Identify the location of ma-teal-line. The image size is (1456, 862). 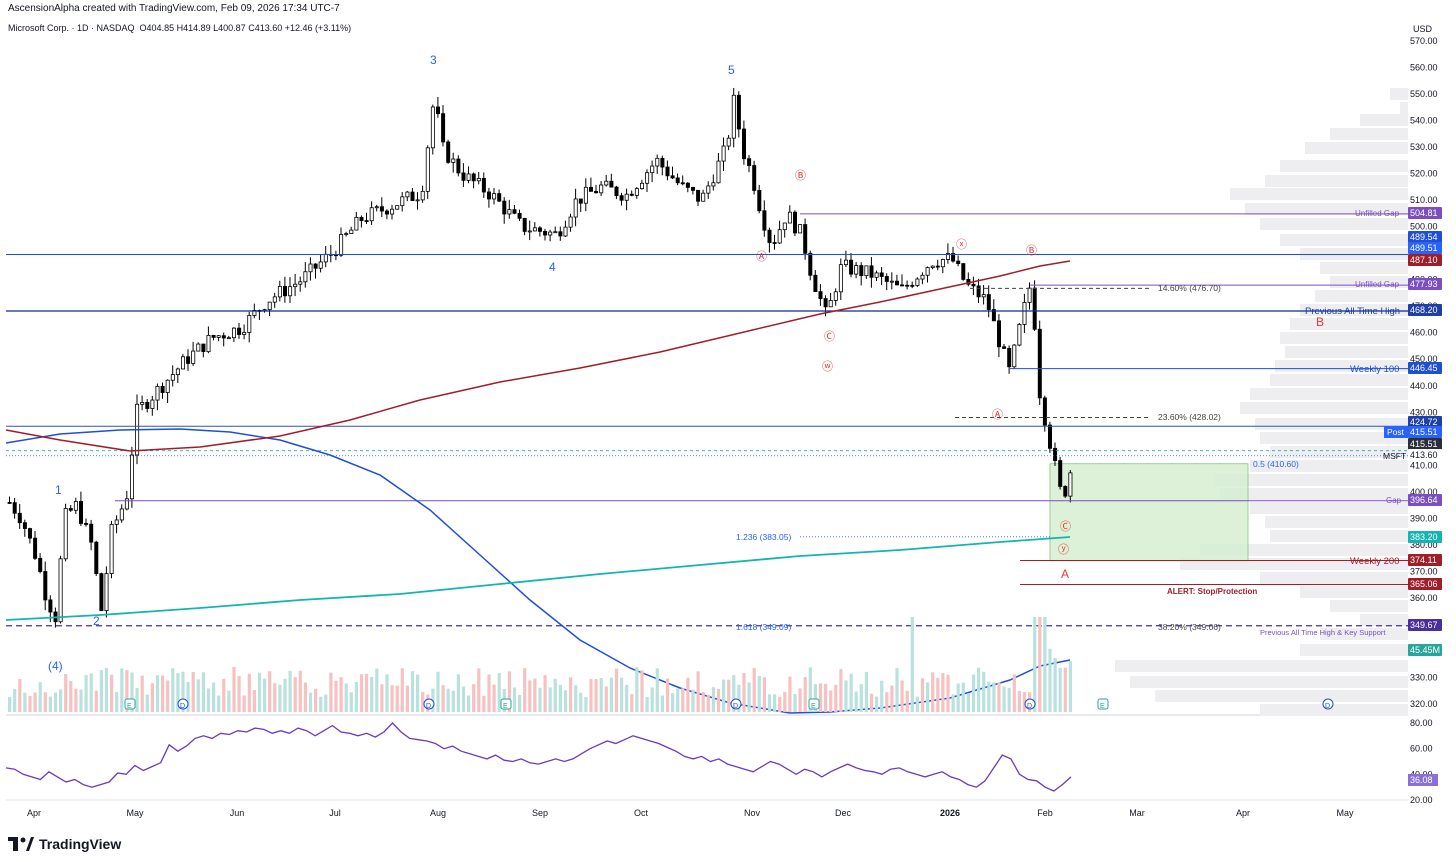
(538, 578).